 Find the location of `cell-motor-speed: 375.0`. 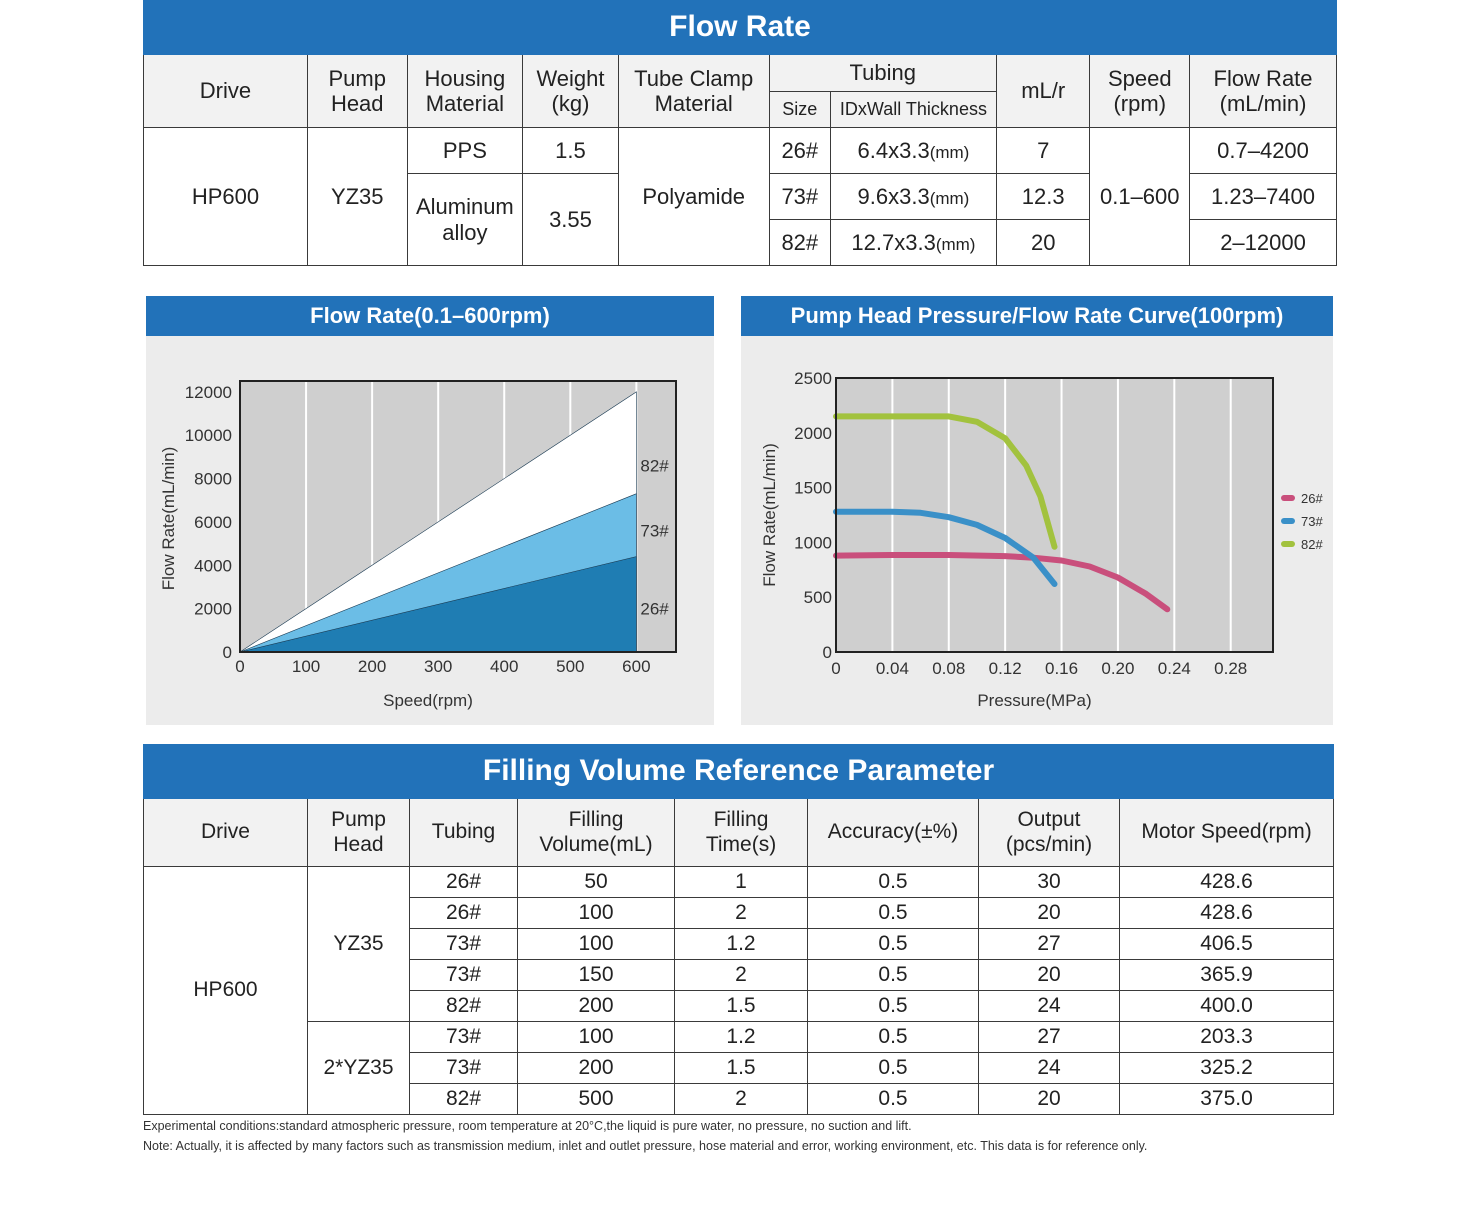

cell-motor-speed: 375.0 is located at coordinates (1226, 1099).